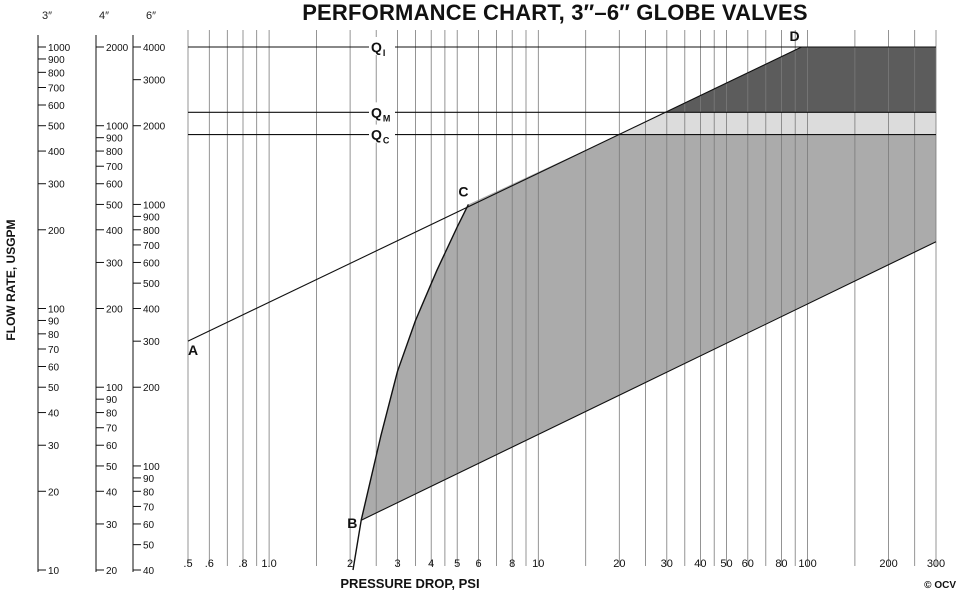  What do you see at coordinates (187, 564) in the screenshot?
I see `x-tick-label: .5` at bounding box center [187, 564].